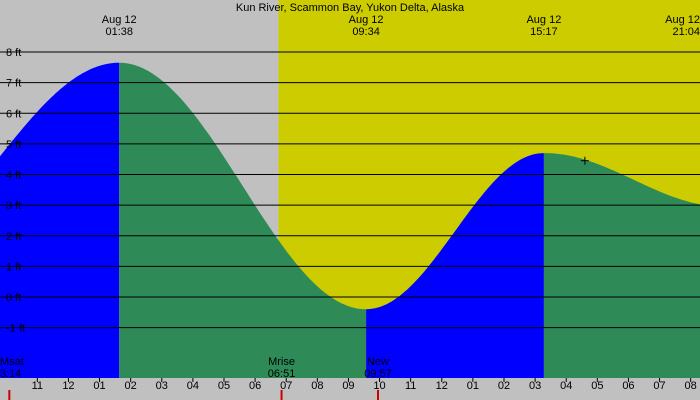 This screenshot has height=400, width=700. I want to click on y-tick-label: 0 ft, so click(13, 298).